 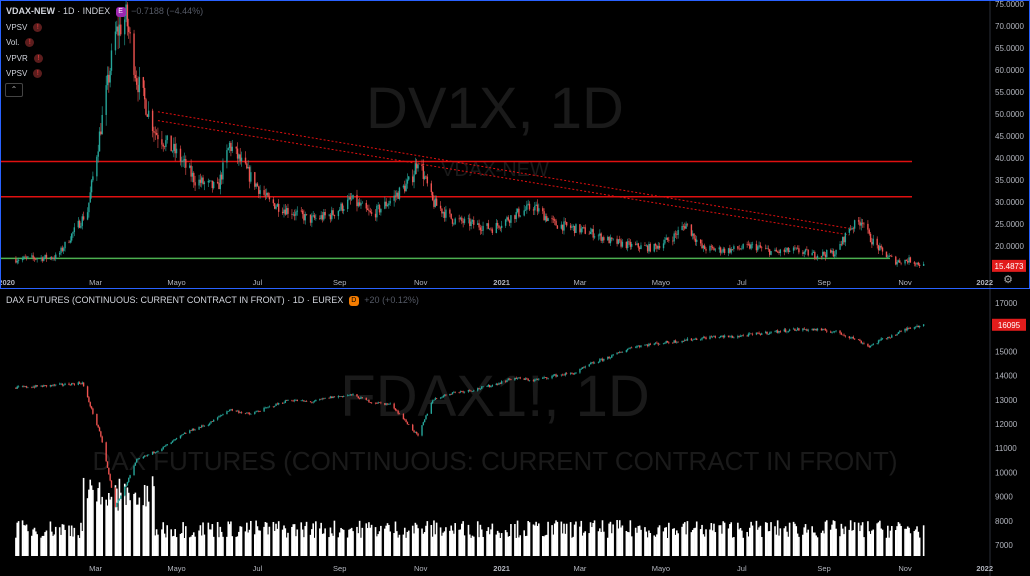 I want to click on y-tick-label: 25.0000, so click(x=1009, y=224).